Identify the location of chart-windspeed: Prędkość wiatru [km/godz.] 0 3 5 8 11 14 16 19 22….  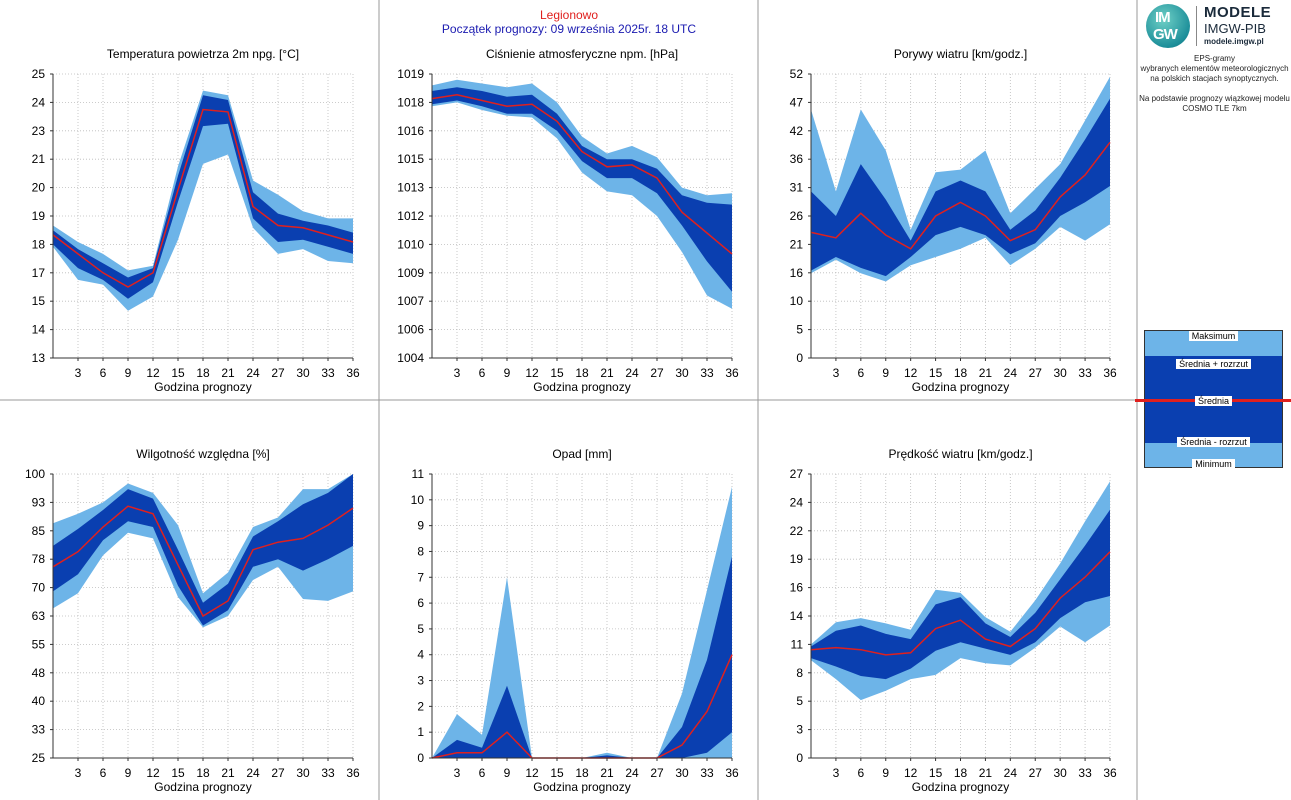
(953, 620).